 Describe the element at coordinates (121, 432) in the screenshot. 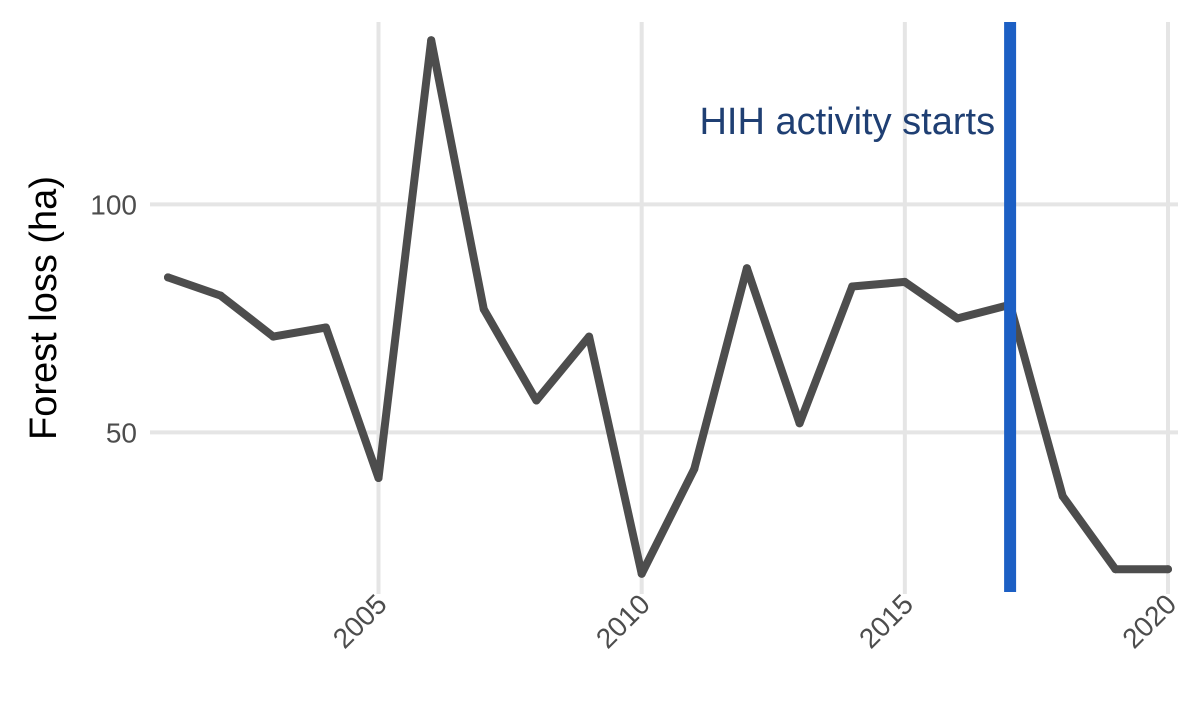

I see `y-tick-label: 50` at that location.